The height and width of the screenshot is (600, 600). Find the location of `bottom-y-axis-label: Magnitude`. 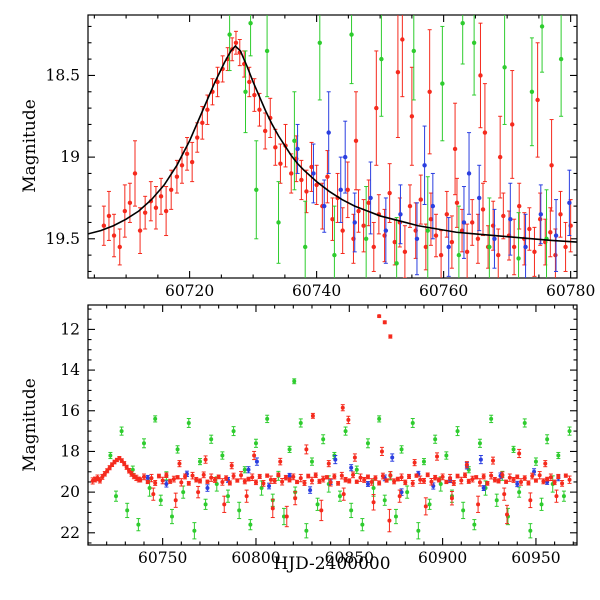

bottom-y-axis-label: Magnitude is located at coordinates (30, 425).